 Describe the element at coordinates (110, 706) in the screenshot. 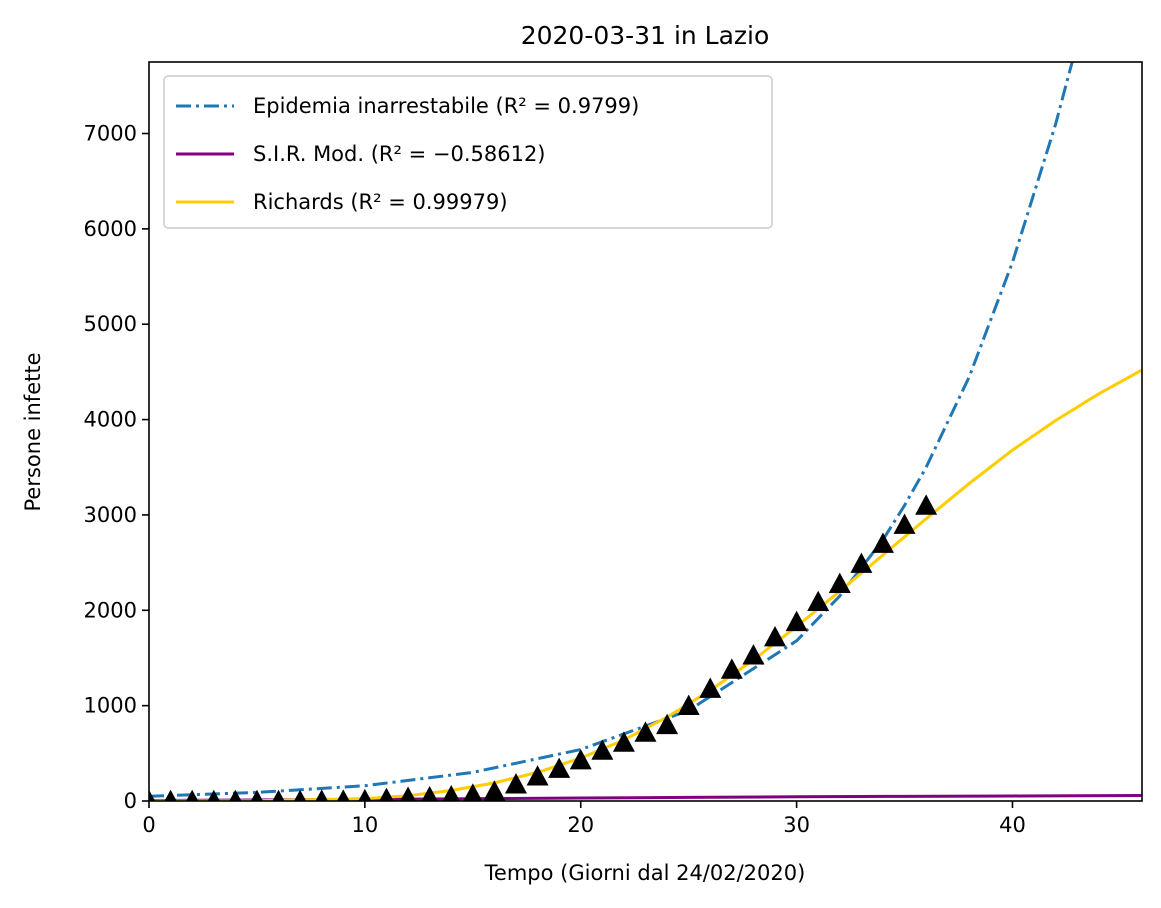

I see `y-tick-label: 1000` at that location.